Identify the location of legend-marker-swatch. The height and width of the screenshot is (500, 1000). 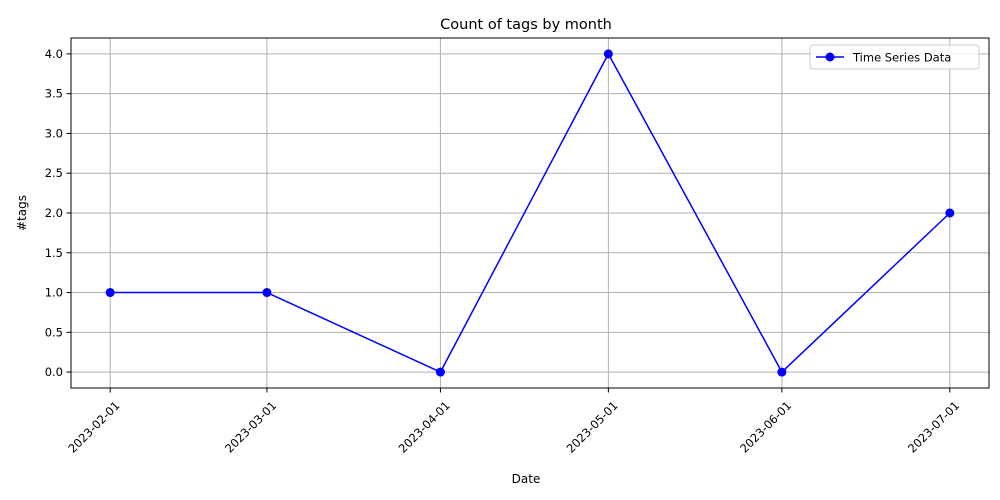
(830, 57).